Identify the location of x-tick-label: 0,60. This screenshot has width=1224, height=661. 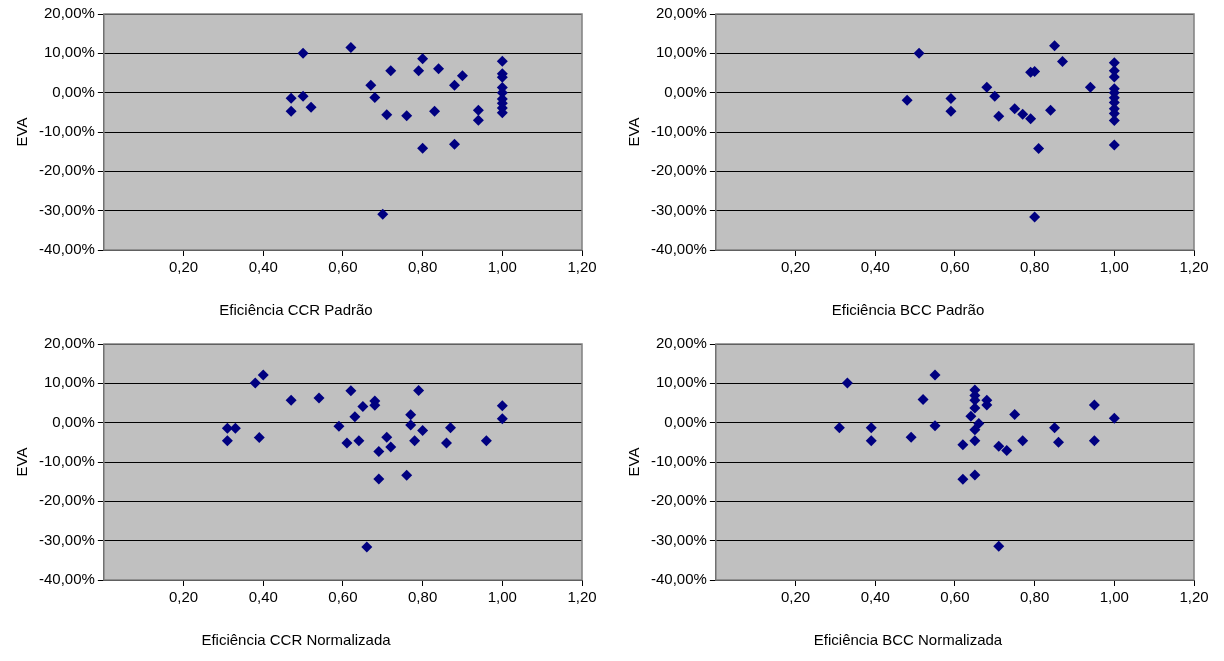
(343, 597).